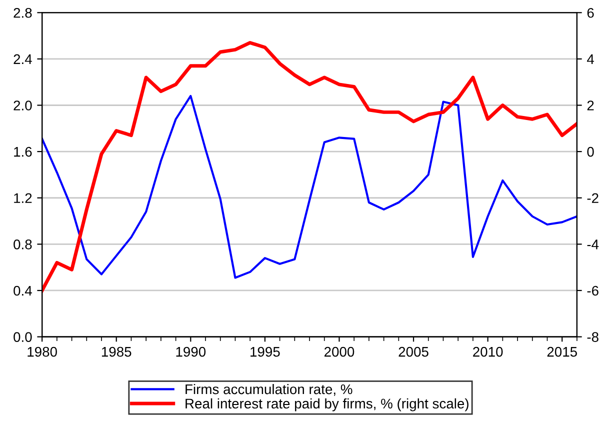 This screenshot has width=601, height=421. I want to click on y-tick-label: 2.4, so click(23, 59).